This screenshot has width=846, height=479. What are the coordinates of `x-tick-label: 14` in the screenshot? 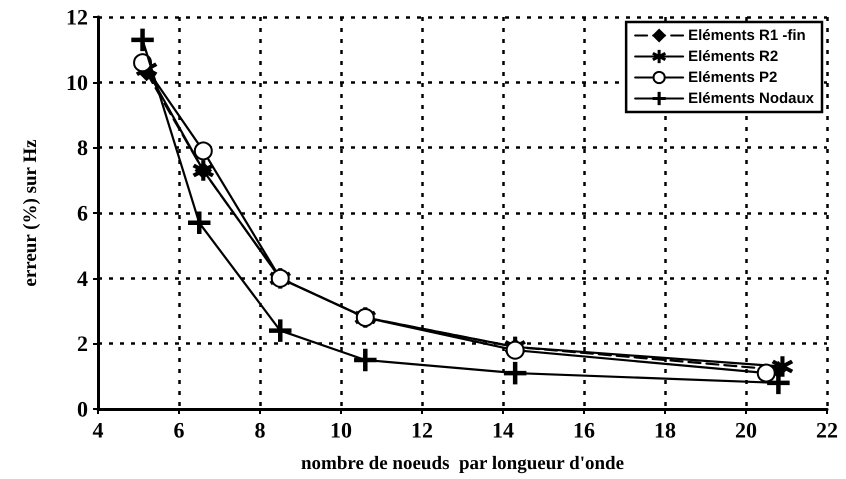 It's located at (503, 430).